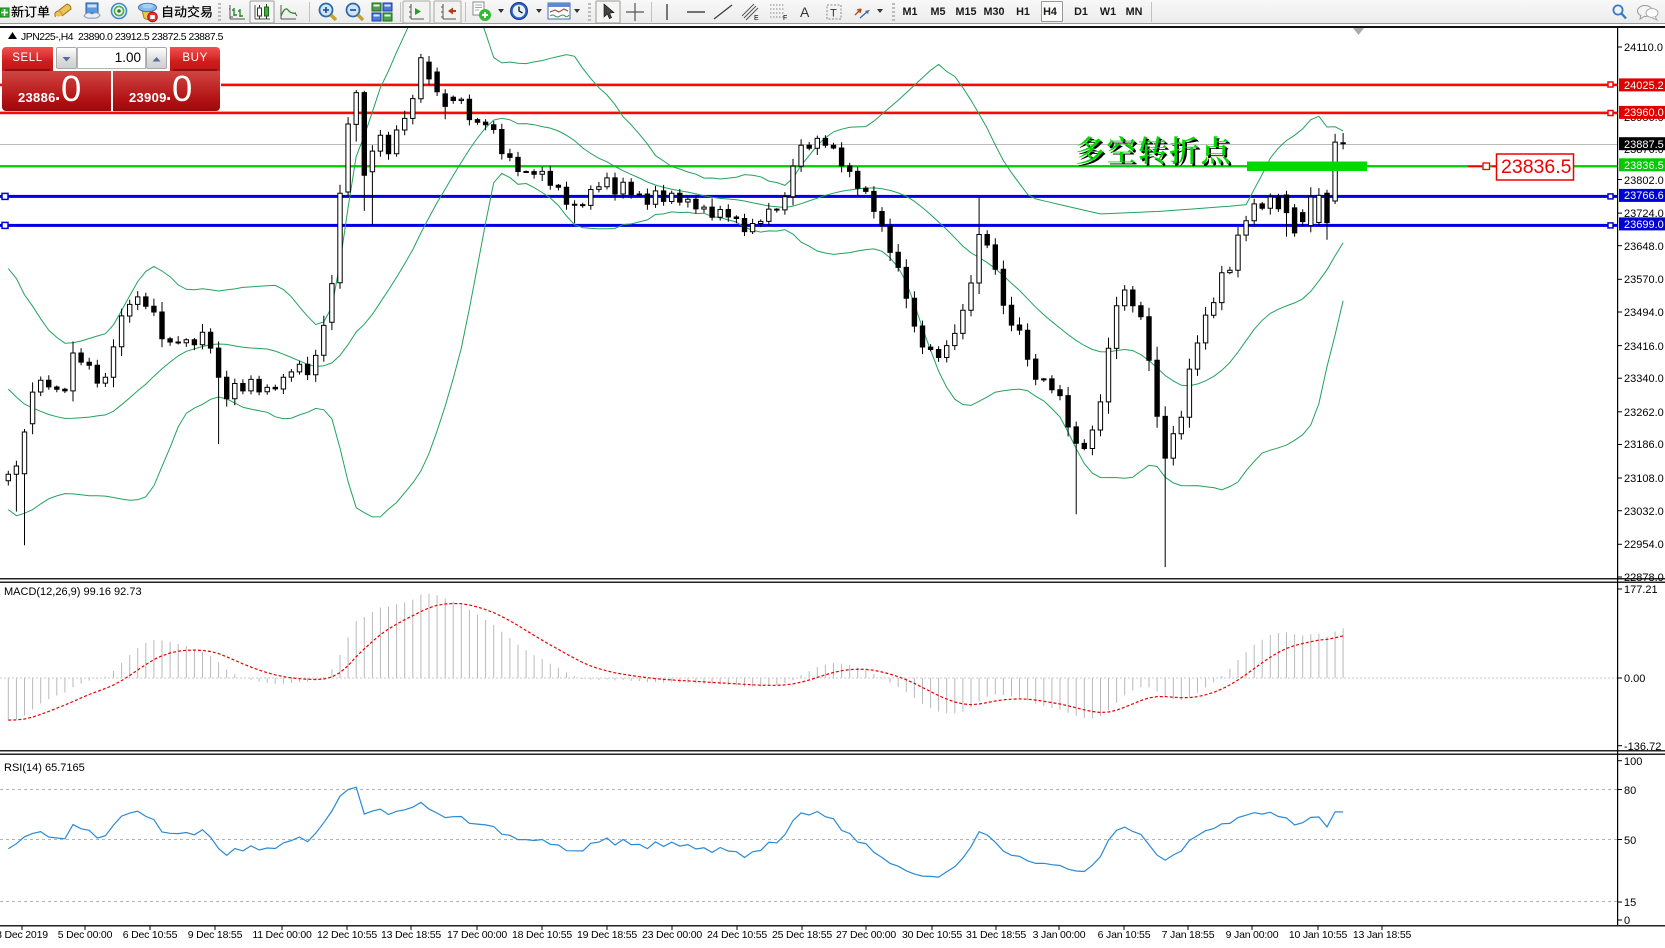  Describe the element at coordinates (1644, 445) in the screenshot. I see `svg-text: 23186.0` at that location.